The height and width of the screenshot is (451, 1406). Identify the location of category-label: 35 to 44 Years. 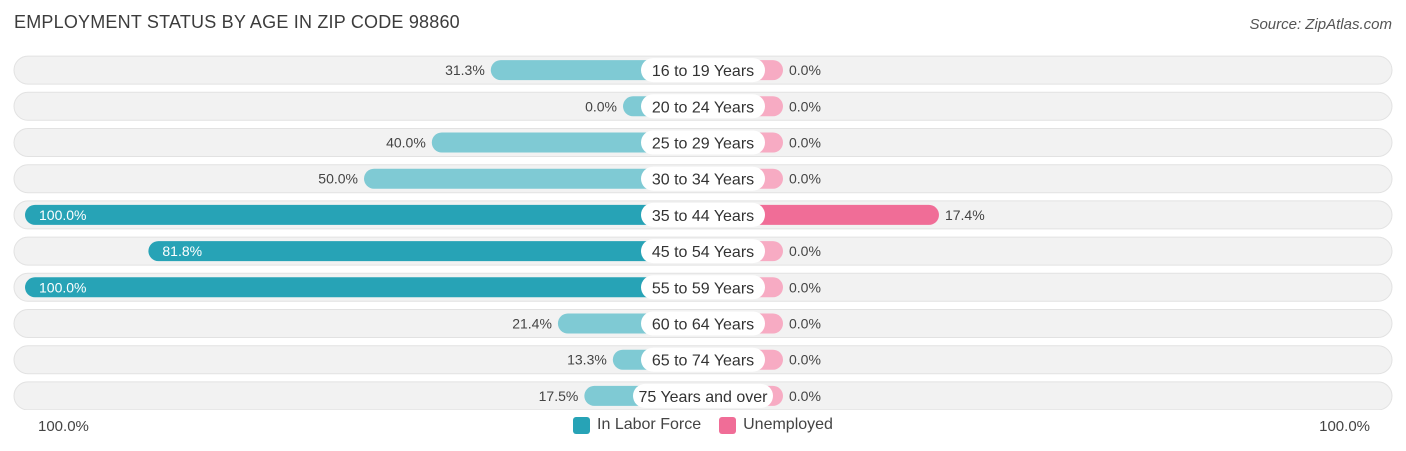
(703, 216).